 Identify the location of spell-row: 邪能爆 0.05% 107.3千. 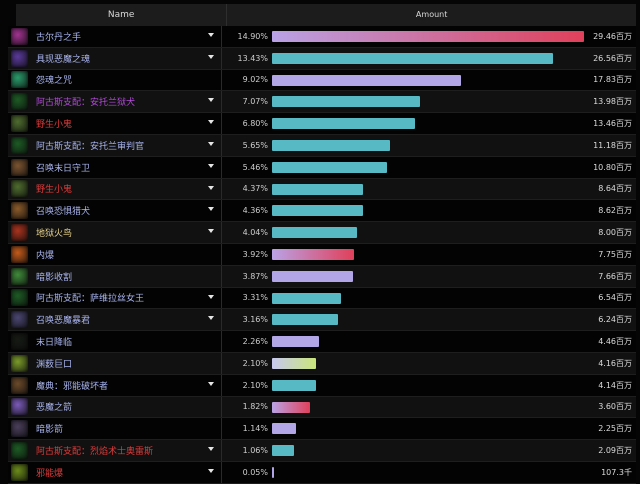
(322, 472).